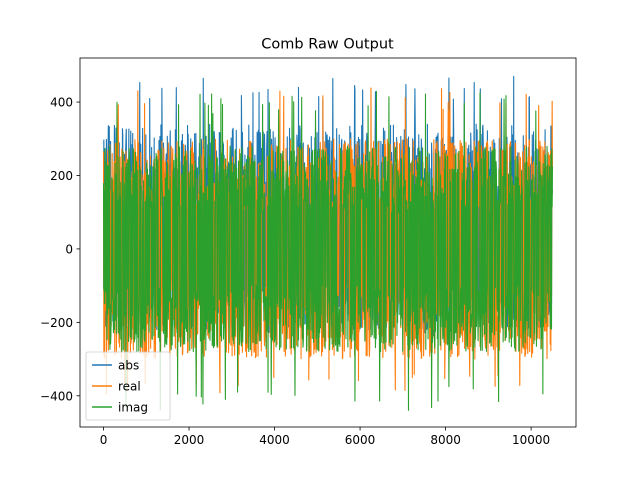 Image resolution: width=640 pixels, height=480 pixels. What do you see at coordinates (61, 103) in the screenshot?
I see `y-tick-label: 400` at bounding box center [61, 103].